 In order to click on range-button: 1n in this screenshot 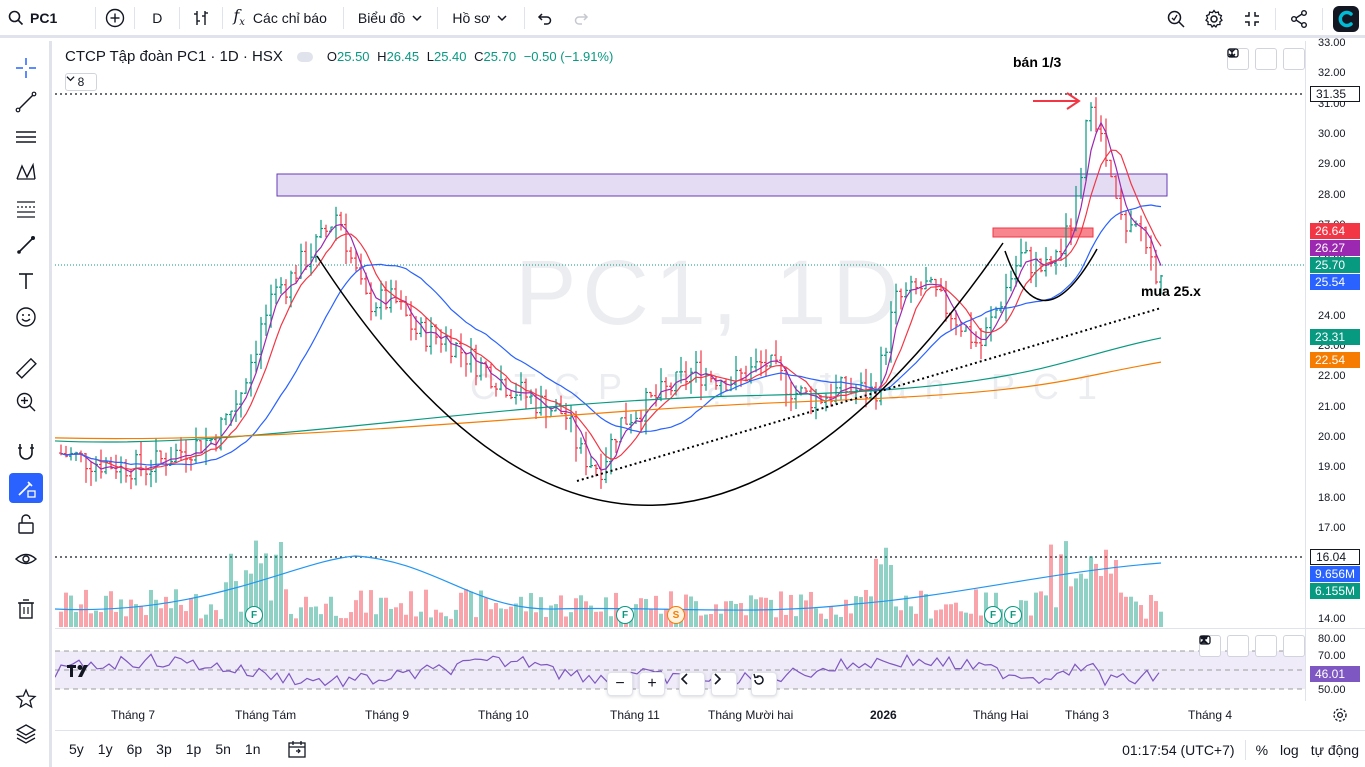, I will do `click(252, 749)`.